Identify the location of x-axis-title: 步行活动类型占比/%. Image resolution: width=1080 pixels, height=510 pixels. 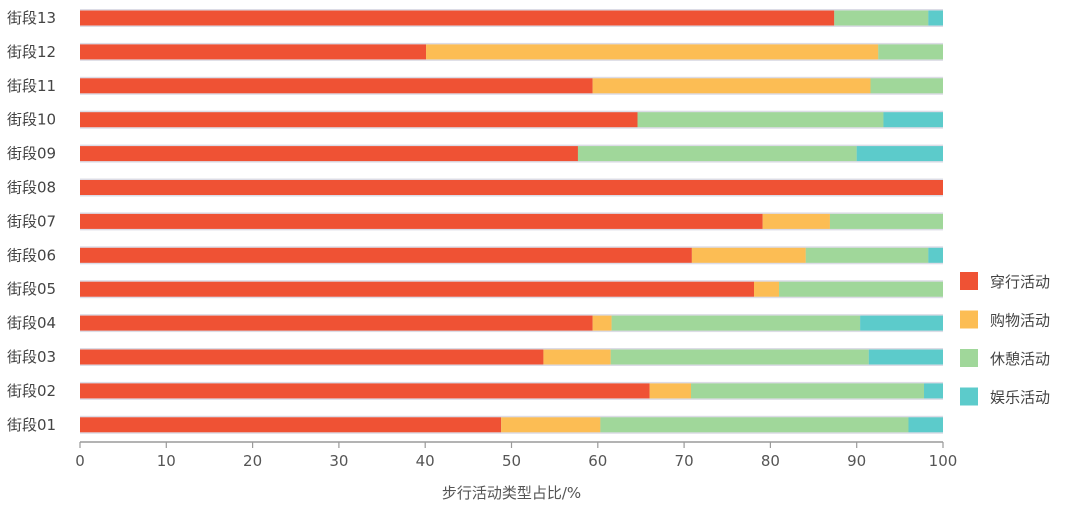
(511, 493).